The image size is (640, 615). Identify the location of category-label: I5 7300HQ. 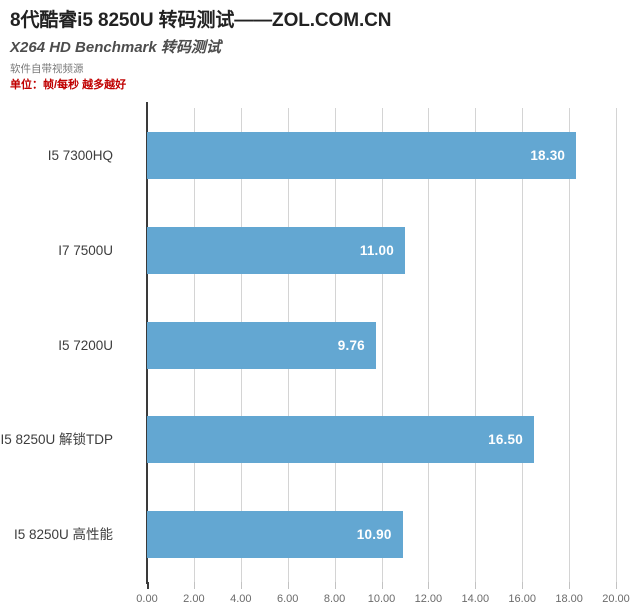
(80, 155).